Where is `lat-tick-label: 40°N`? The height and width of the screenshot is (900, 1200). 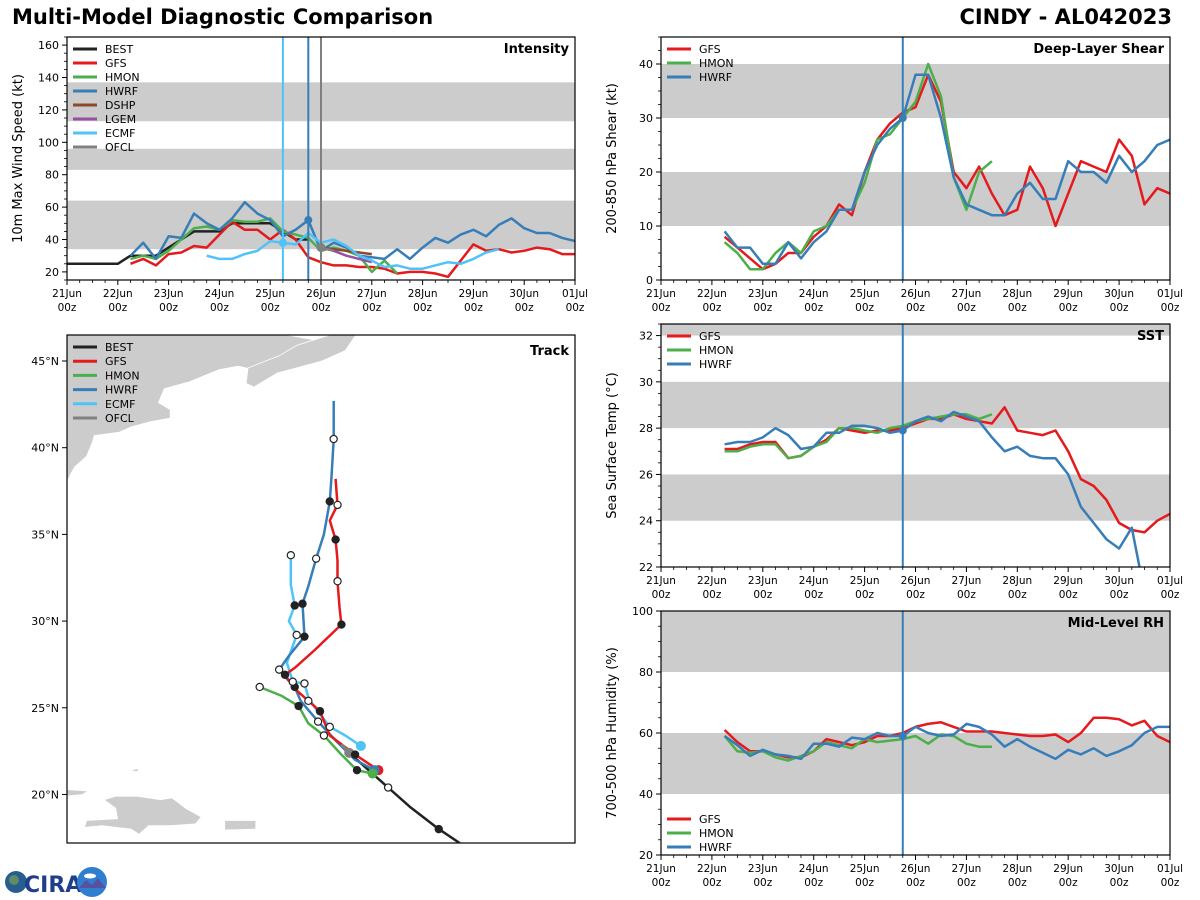
lat-tick-label: 40°N is located at coordinates (45, 448).